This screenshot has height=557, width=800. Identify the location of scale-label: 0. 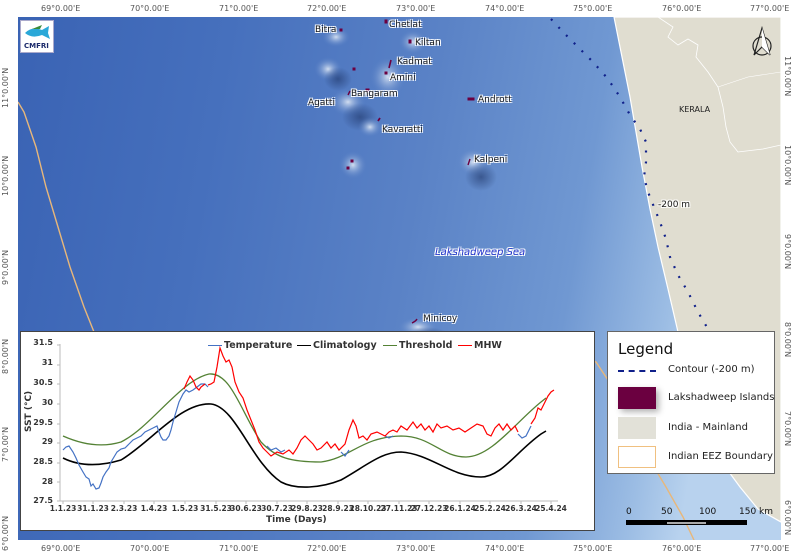
(629, 512).